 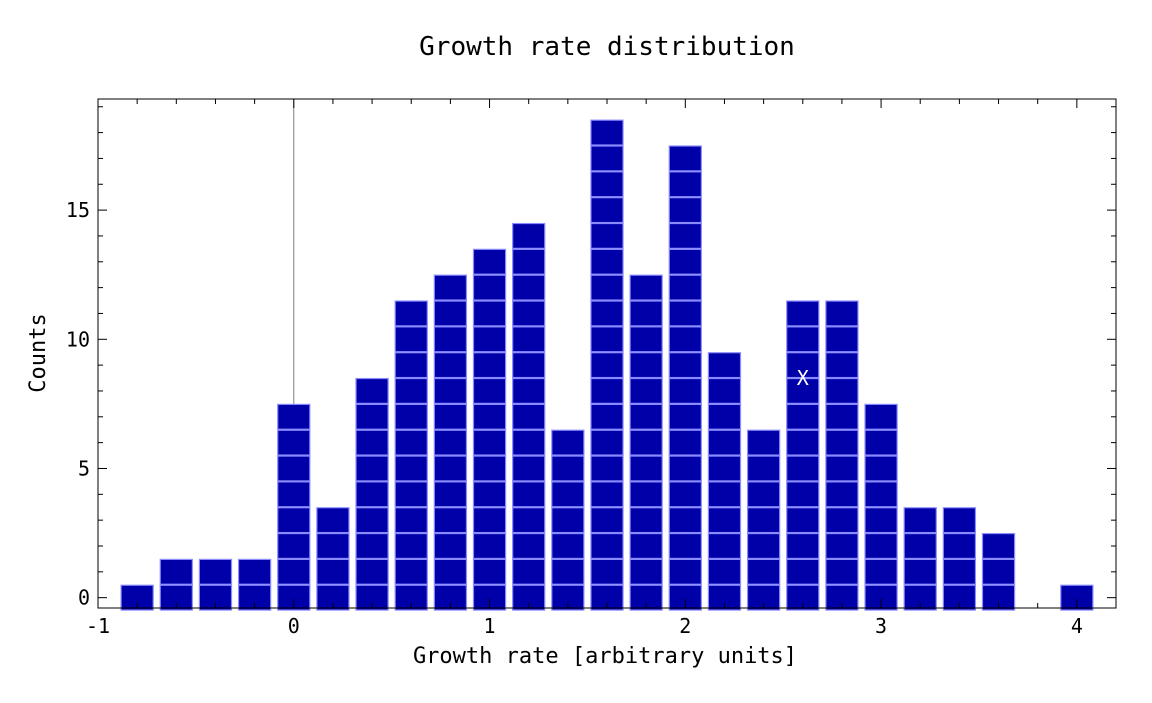 What do you see at coordinates (84, 468) in the screenshot?
I see `y-tick-label: 5` at bounding box center [84, 468].